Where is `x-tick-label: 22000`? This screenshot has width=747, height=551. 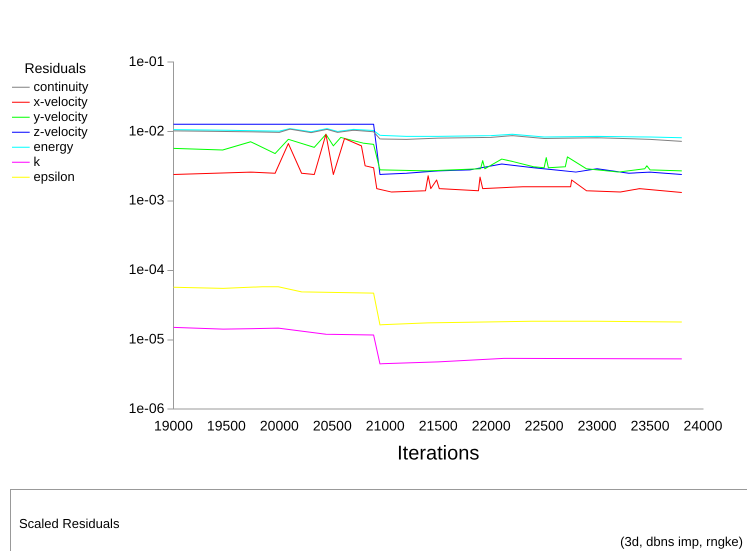
x-tick-label: 22000 is located at coordinates (491, 425).